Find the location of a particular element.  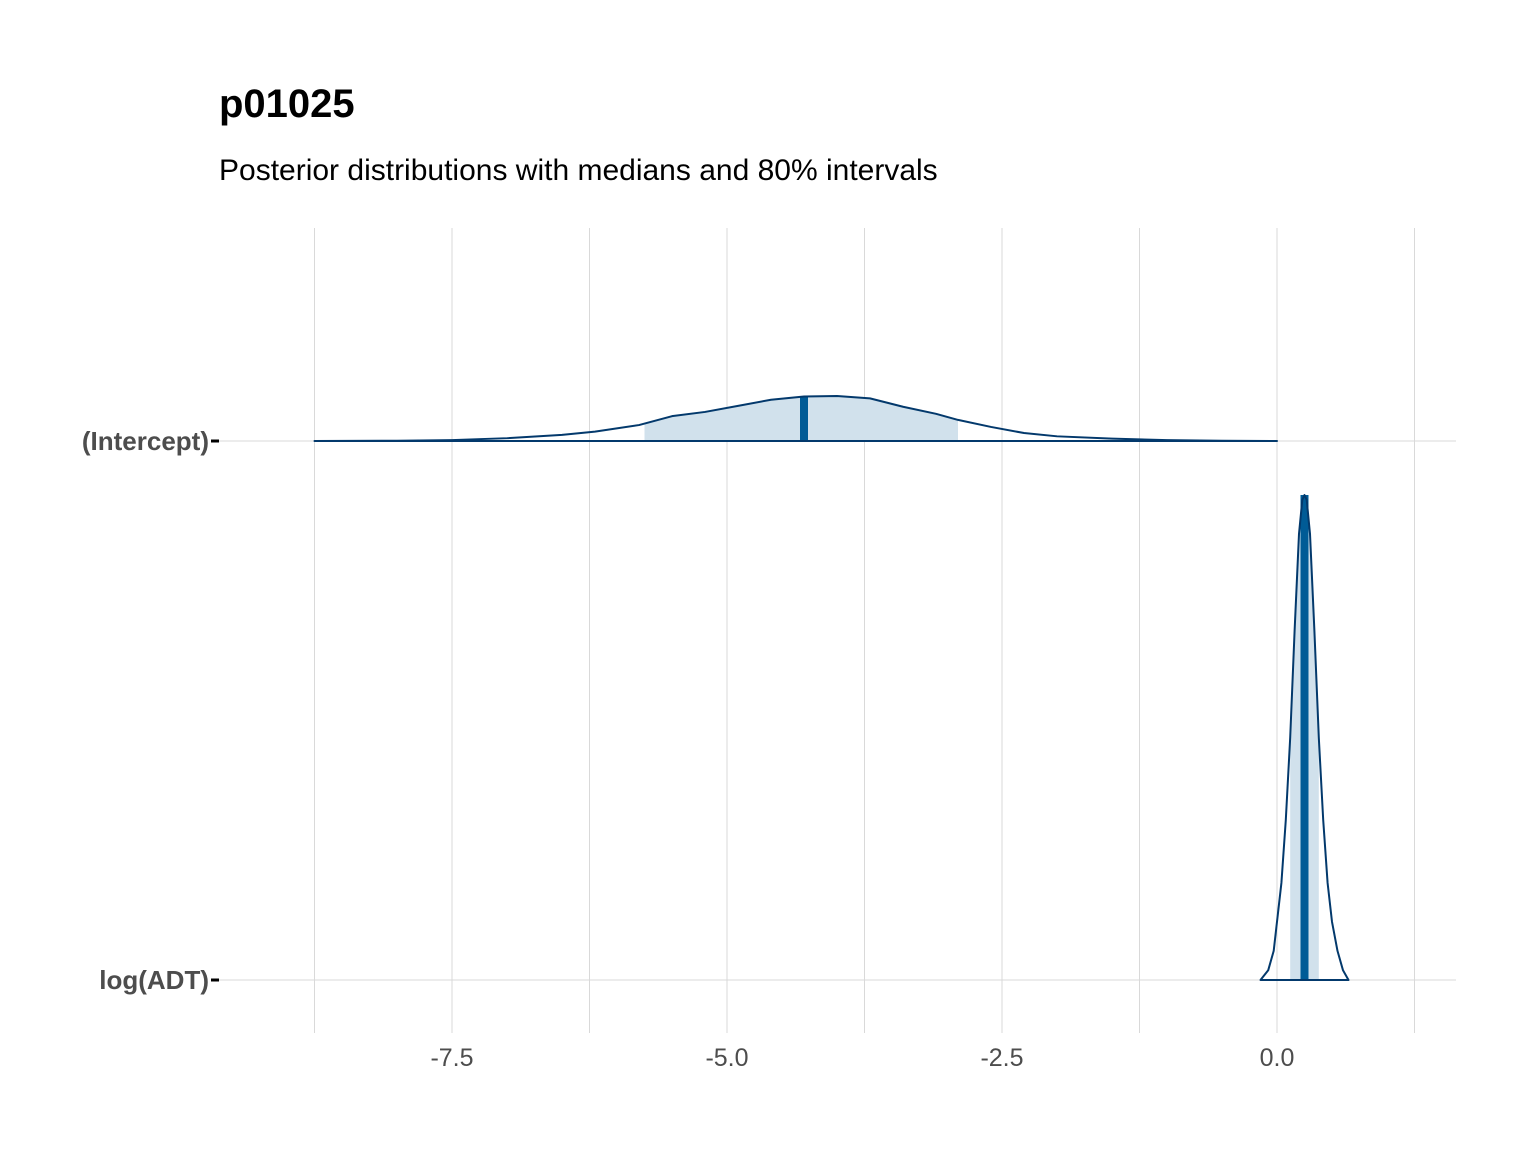

y-category-label: log(ADT) is located at coordinates (154, 980).